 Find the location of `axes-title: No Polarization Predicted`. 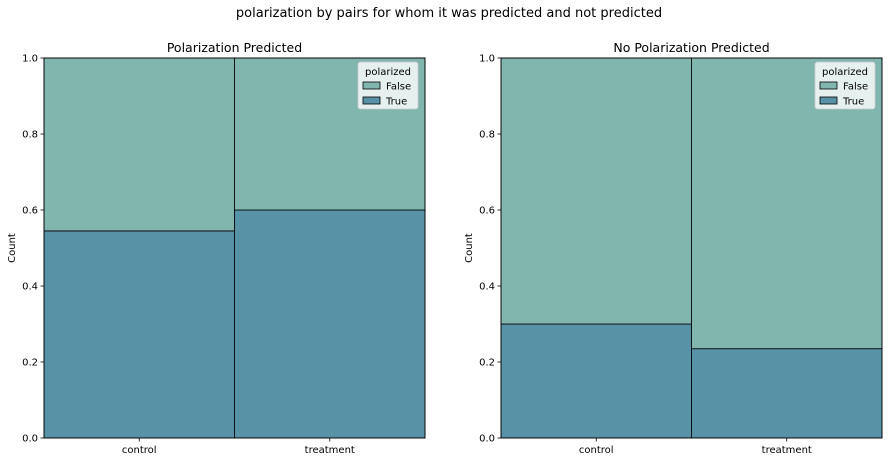

axes-title: No Polarization Predicted is located at coordinates (691, 47).